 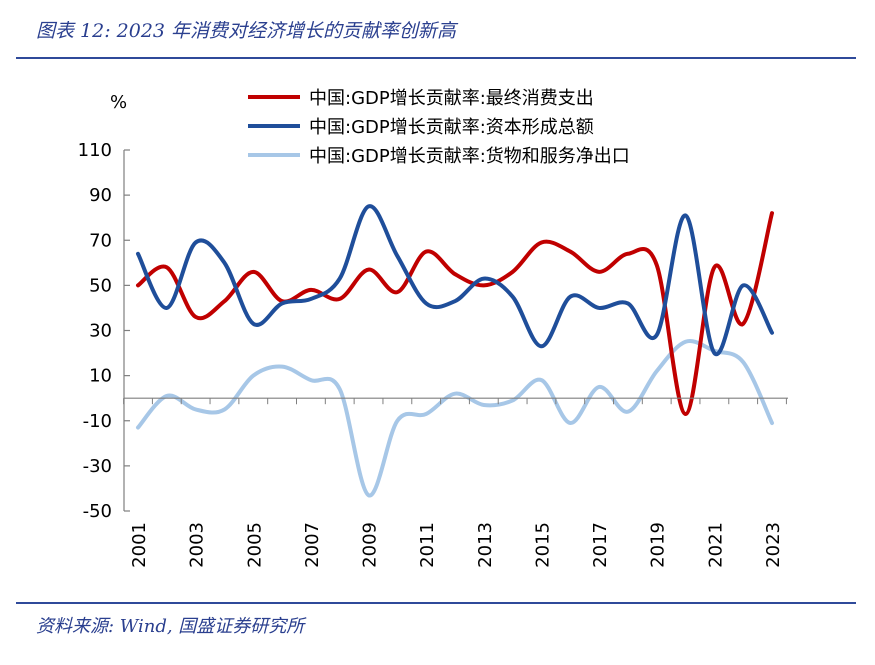 What do you see at coordinates (312, 545) in the screenshot?
I see `x-tick-label: 2007` at bounding box center [312, 545].